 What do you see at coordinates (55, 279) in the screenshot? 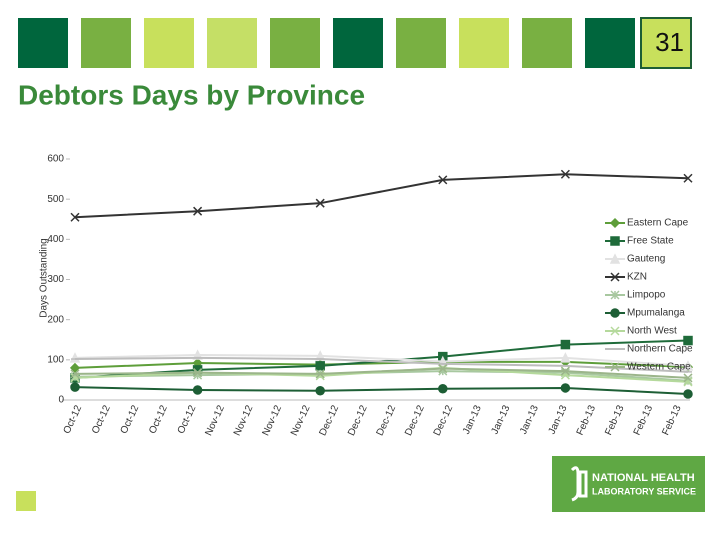
I see `y-tick-label: 300` at bounding box center [55, 279].